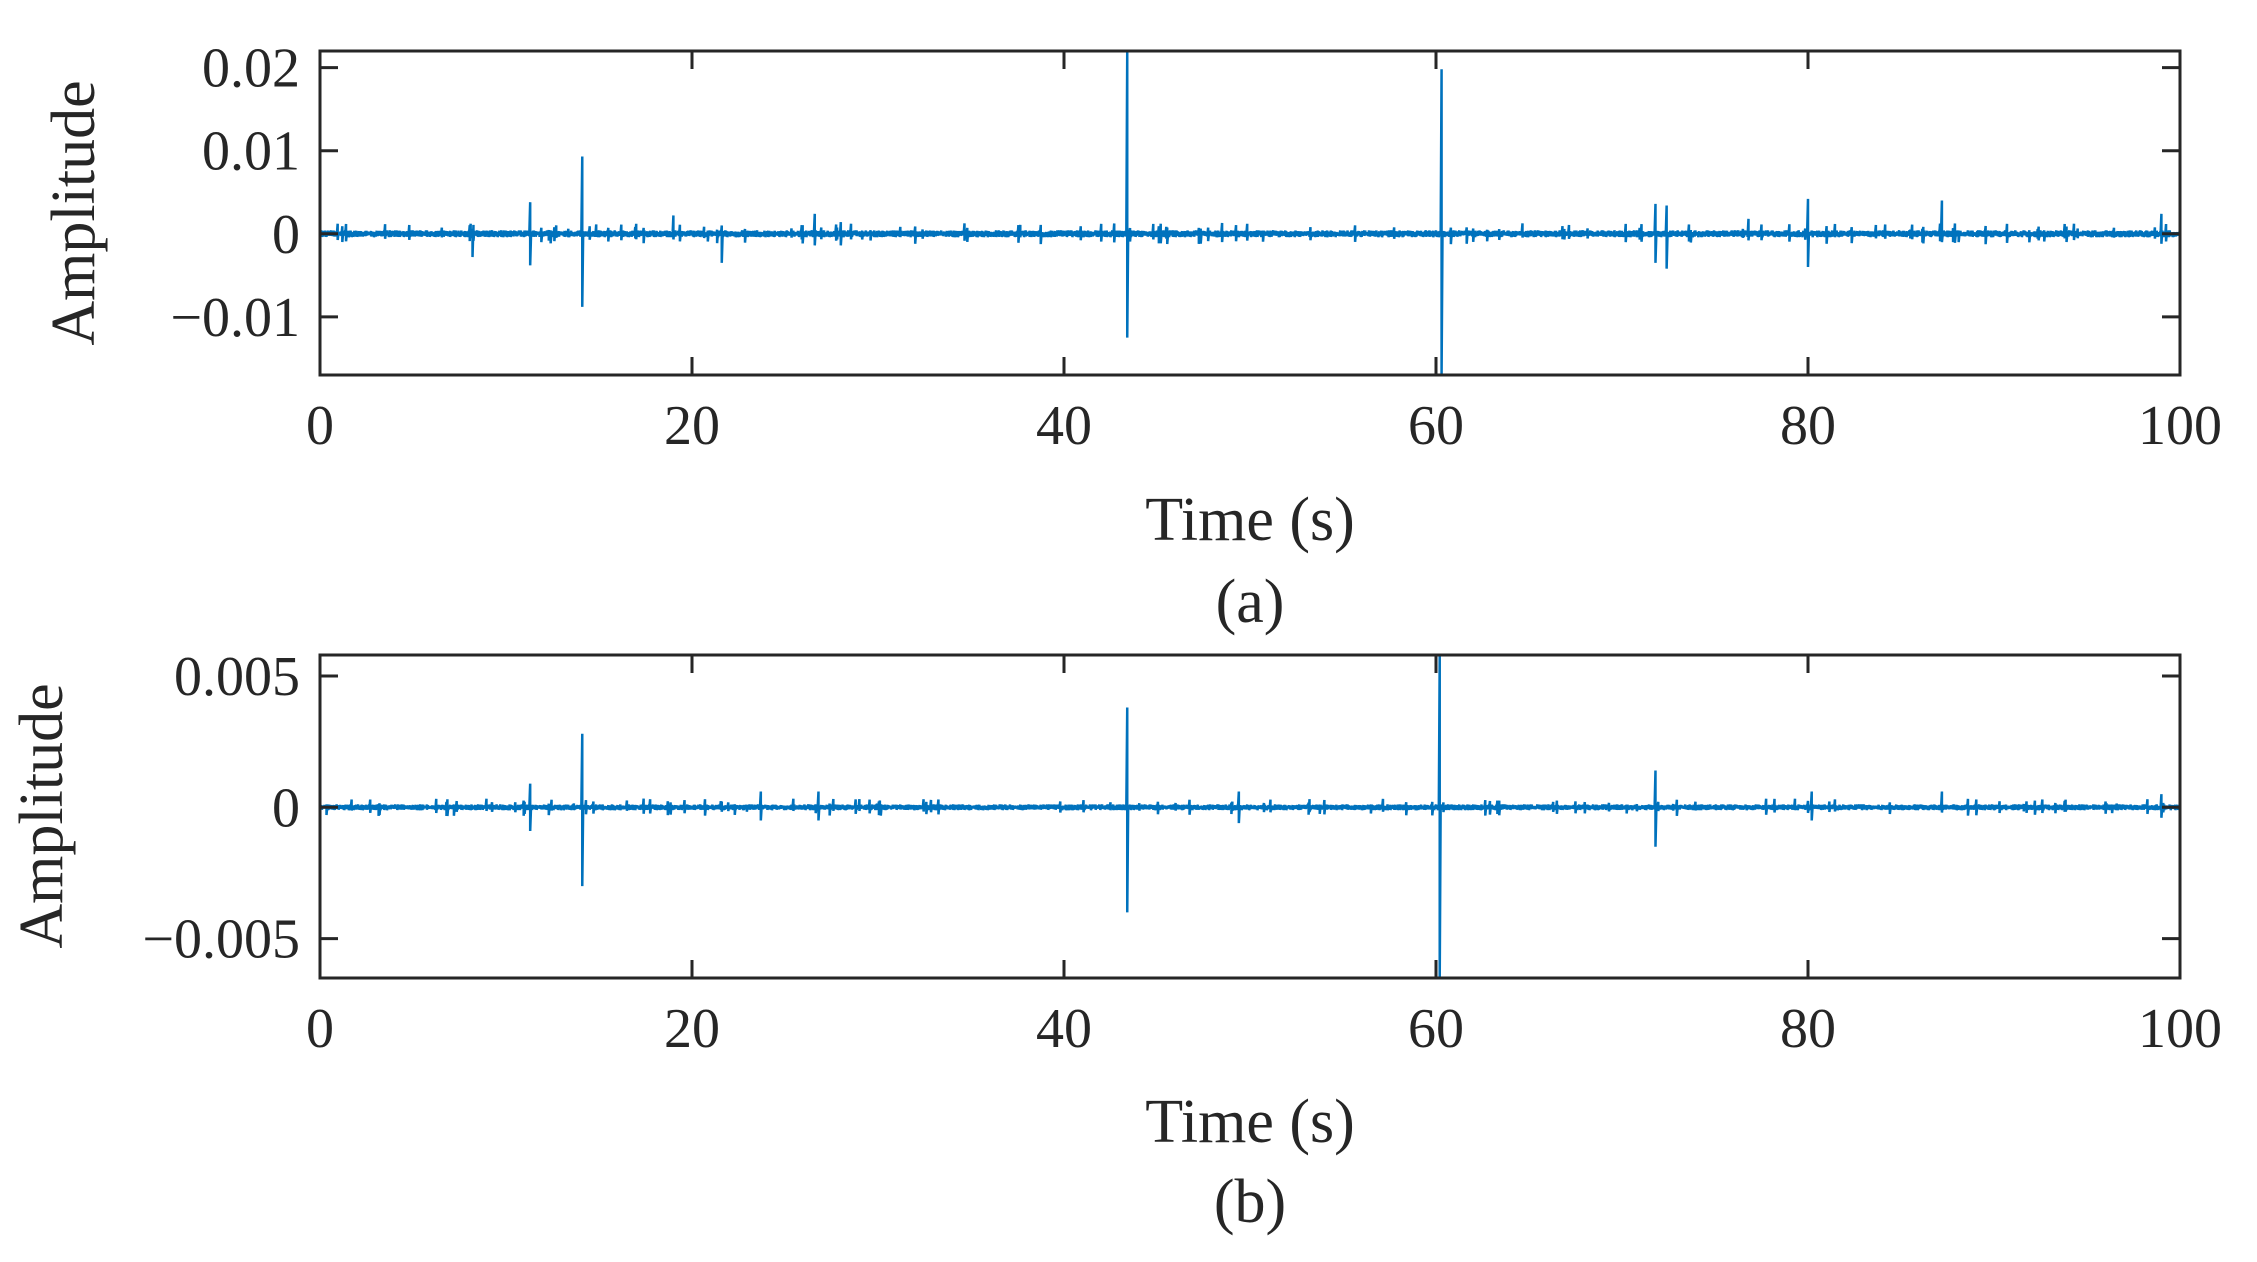 The width and height of the screenshot is (2257, 1262). Describe the element at coordinates (2180, 1029) in the screenshot. I see `subplot-b-x-tick-label: 100` at that location.